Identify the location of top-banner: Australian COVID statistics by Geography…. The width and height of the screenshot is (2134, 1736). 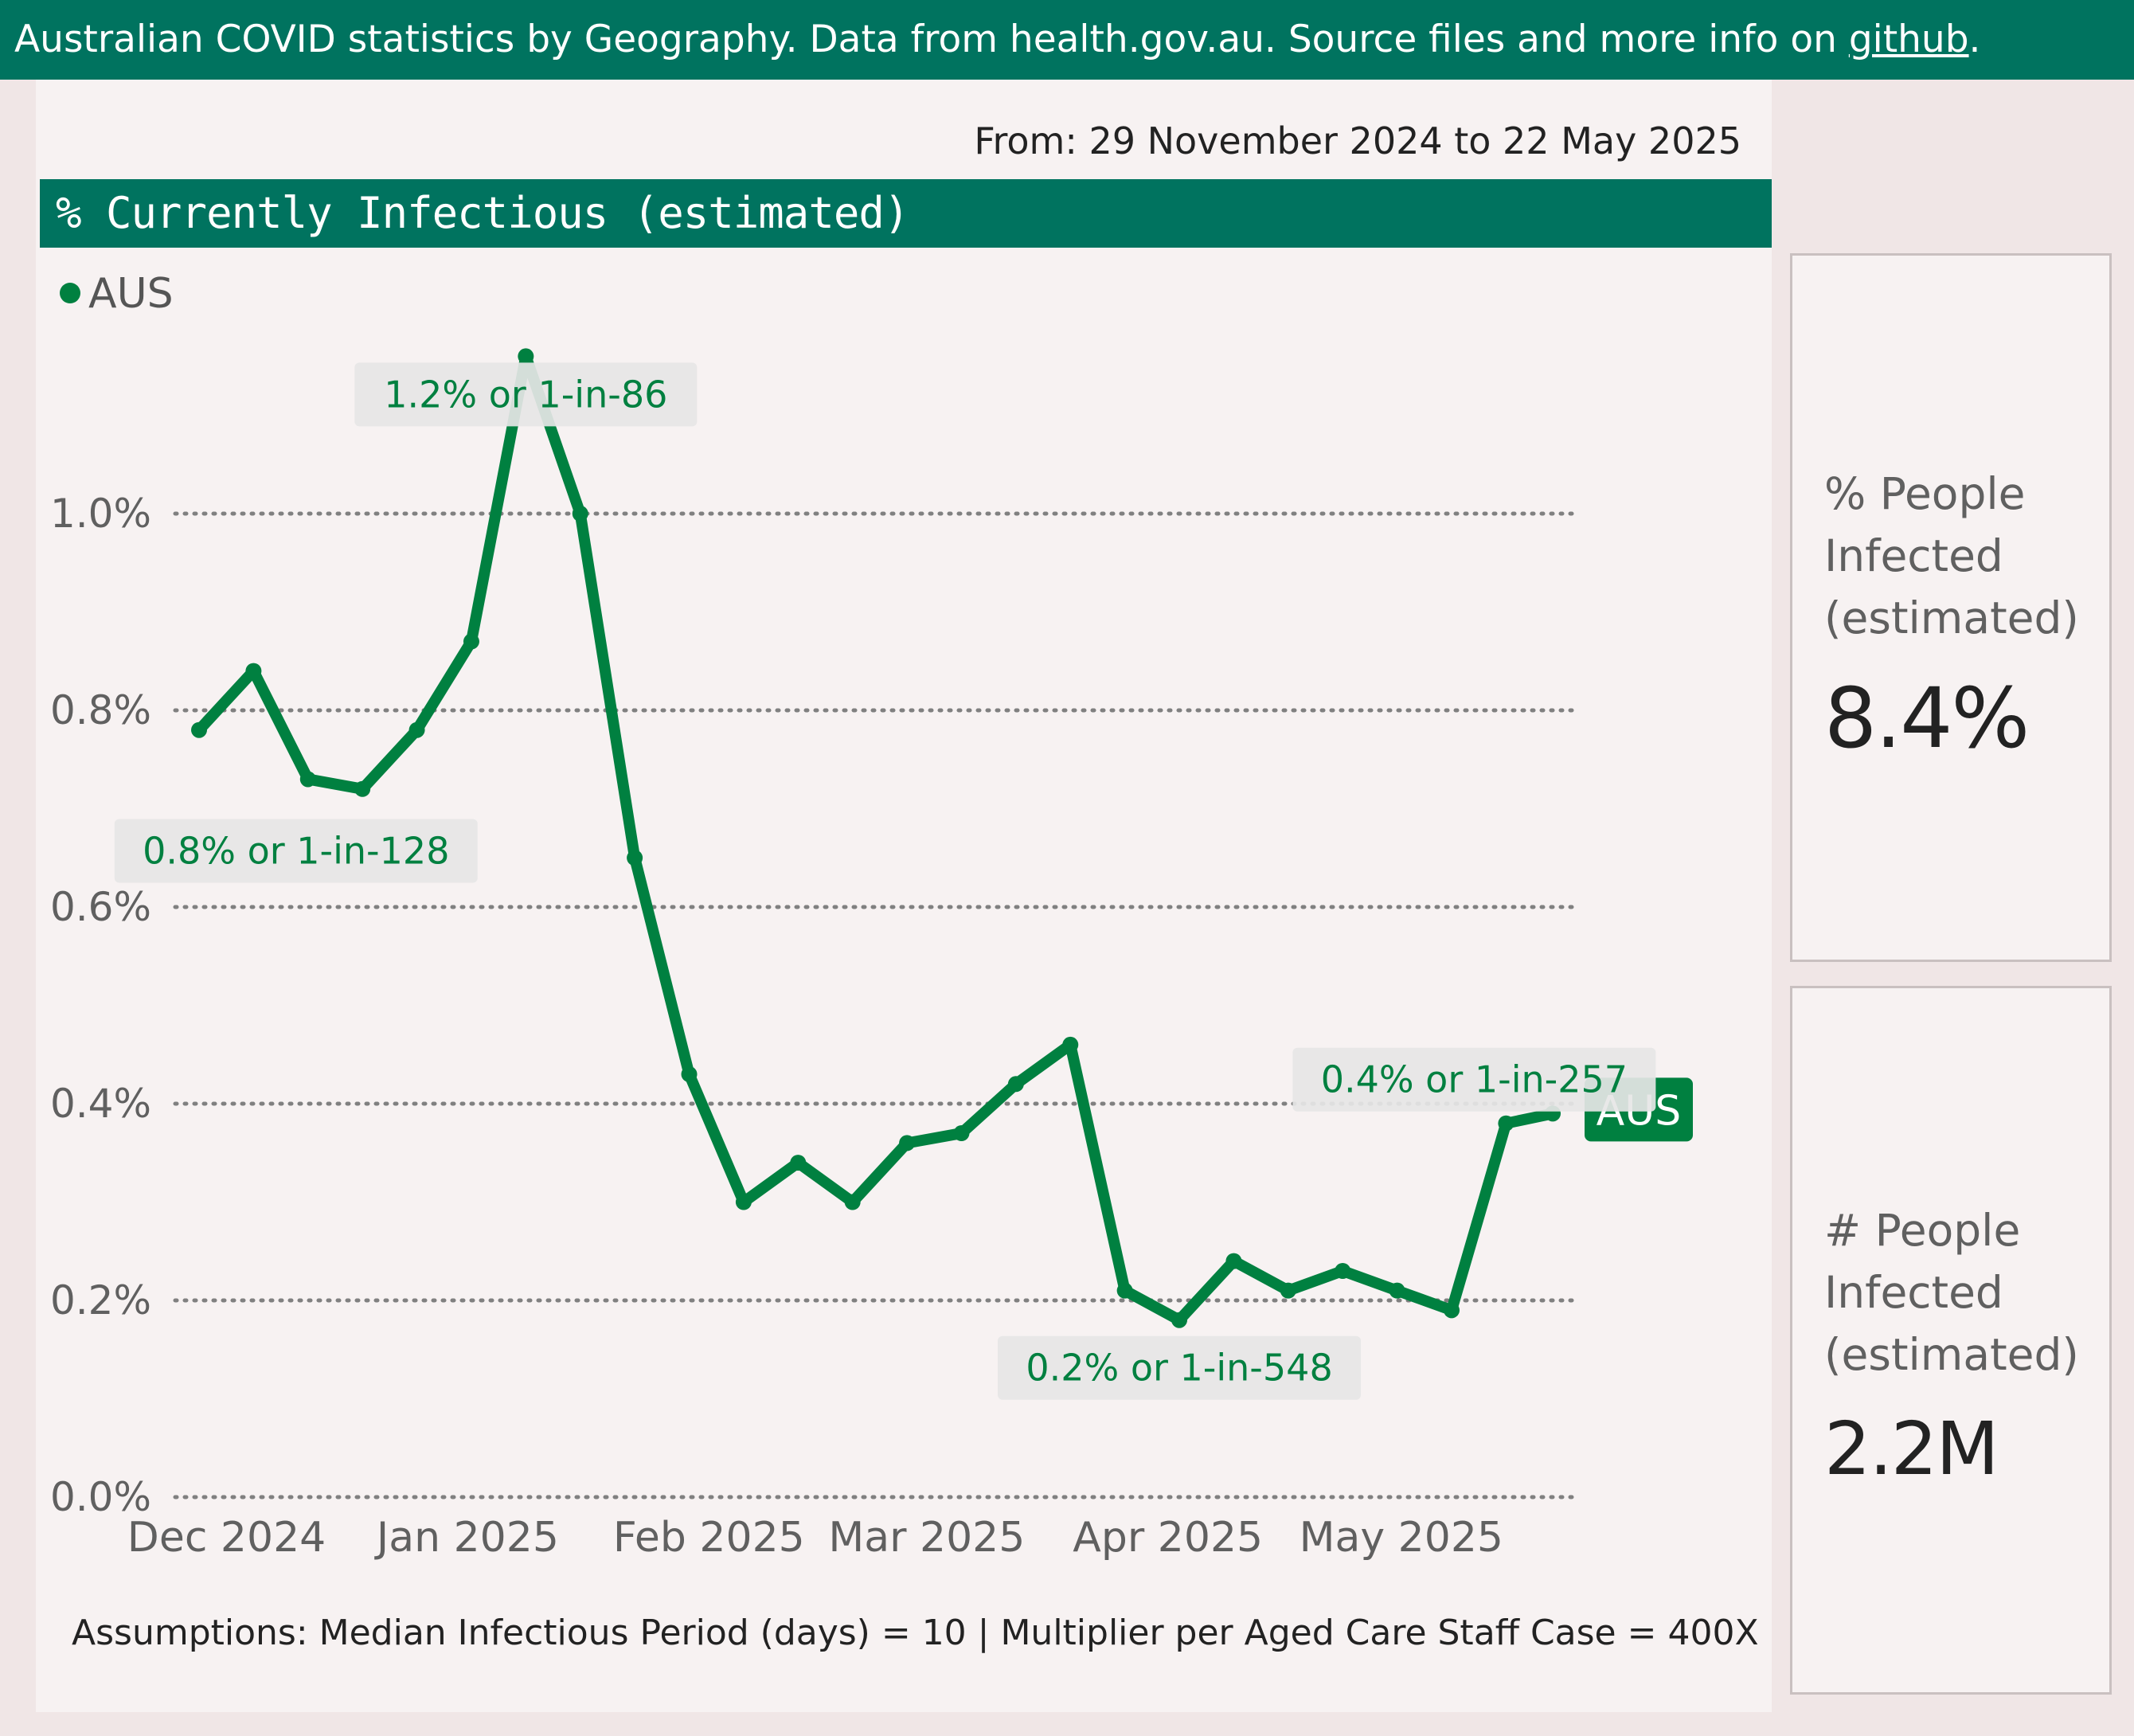
(1067, 40).